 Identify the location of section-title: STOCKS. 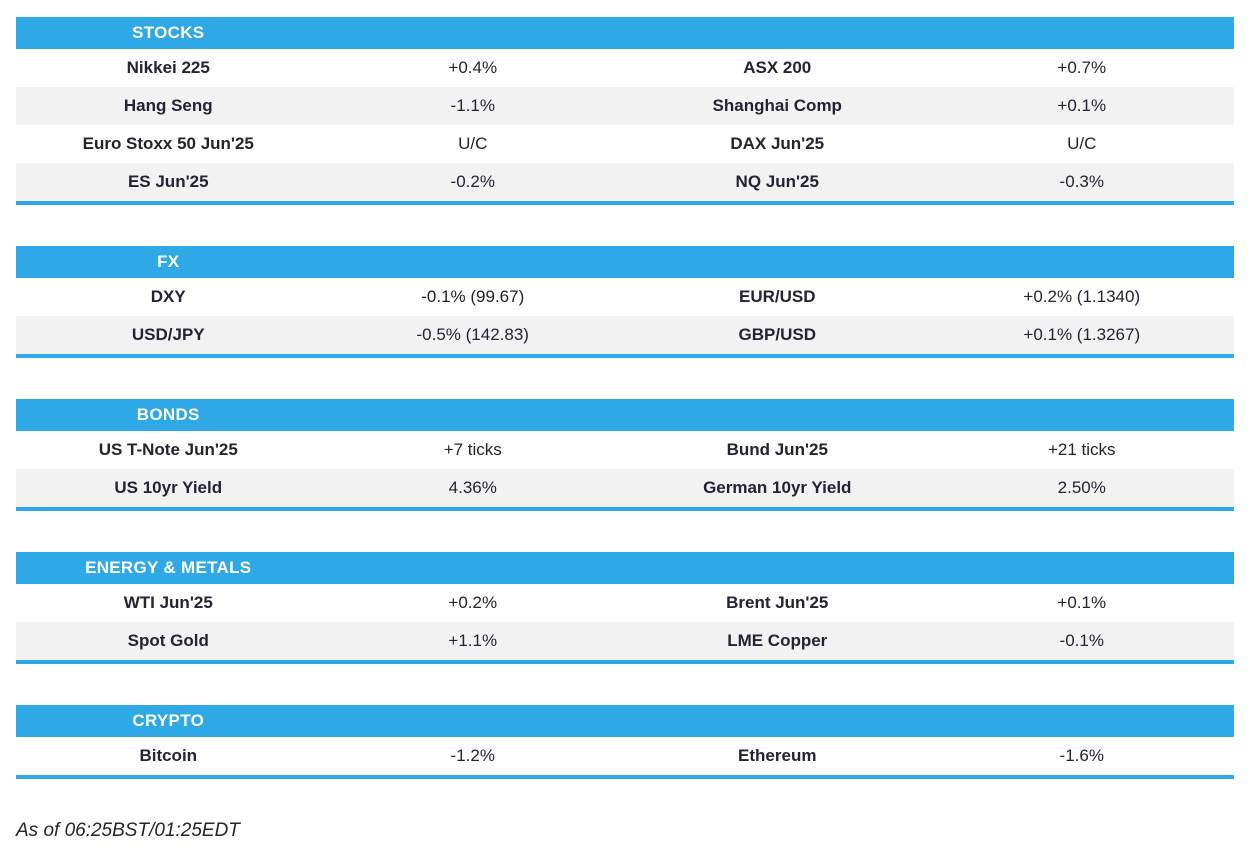
(168, 32).